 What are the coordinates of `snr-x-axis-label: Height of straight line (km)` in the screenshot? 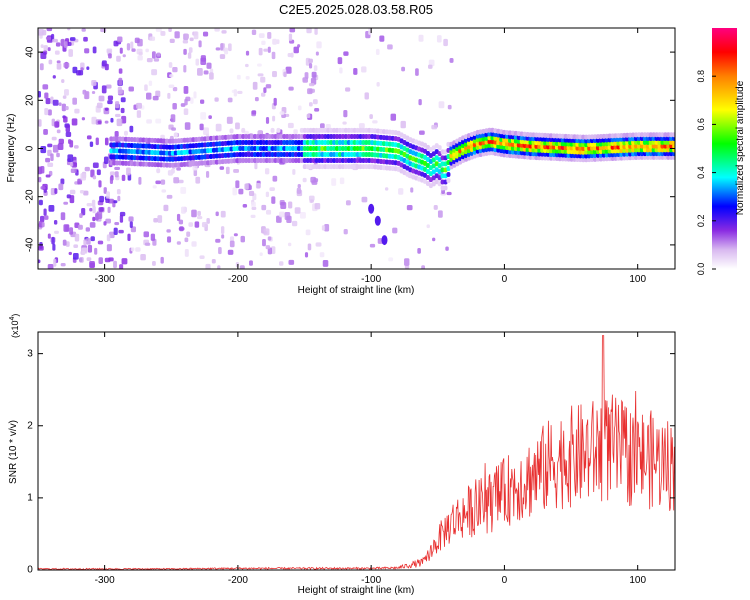 It's located at (356, 590).